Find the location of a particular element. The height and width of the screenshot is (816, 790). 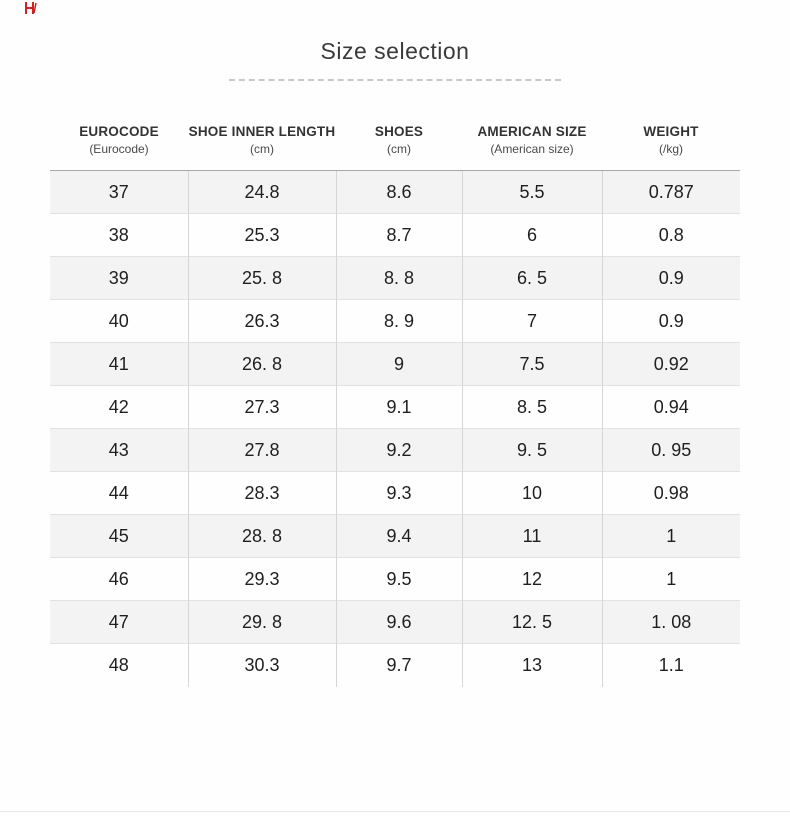

table-cell: 7.5 is located at coordinates (532, 364).